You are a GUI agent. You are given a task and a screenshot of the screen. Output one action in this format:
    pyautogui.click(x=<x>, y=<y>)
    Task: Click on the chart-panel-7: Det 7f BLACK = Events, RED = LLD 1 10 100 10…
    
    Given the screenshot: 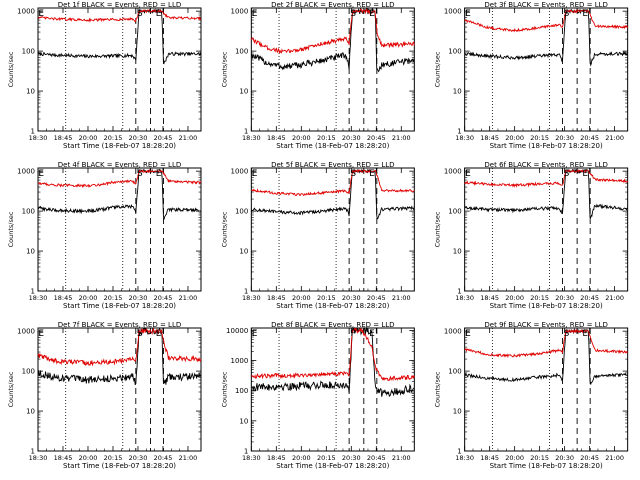 What is the action you would take?
    pyautogui.click(x=104, y=395)
    